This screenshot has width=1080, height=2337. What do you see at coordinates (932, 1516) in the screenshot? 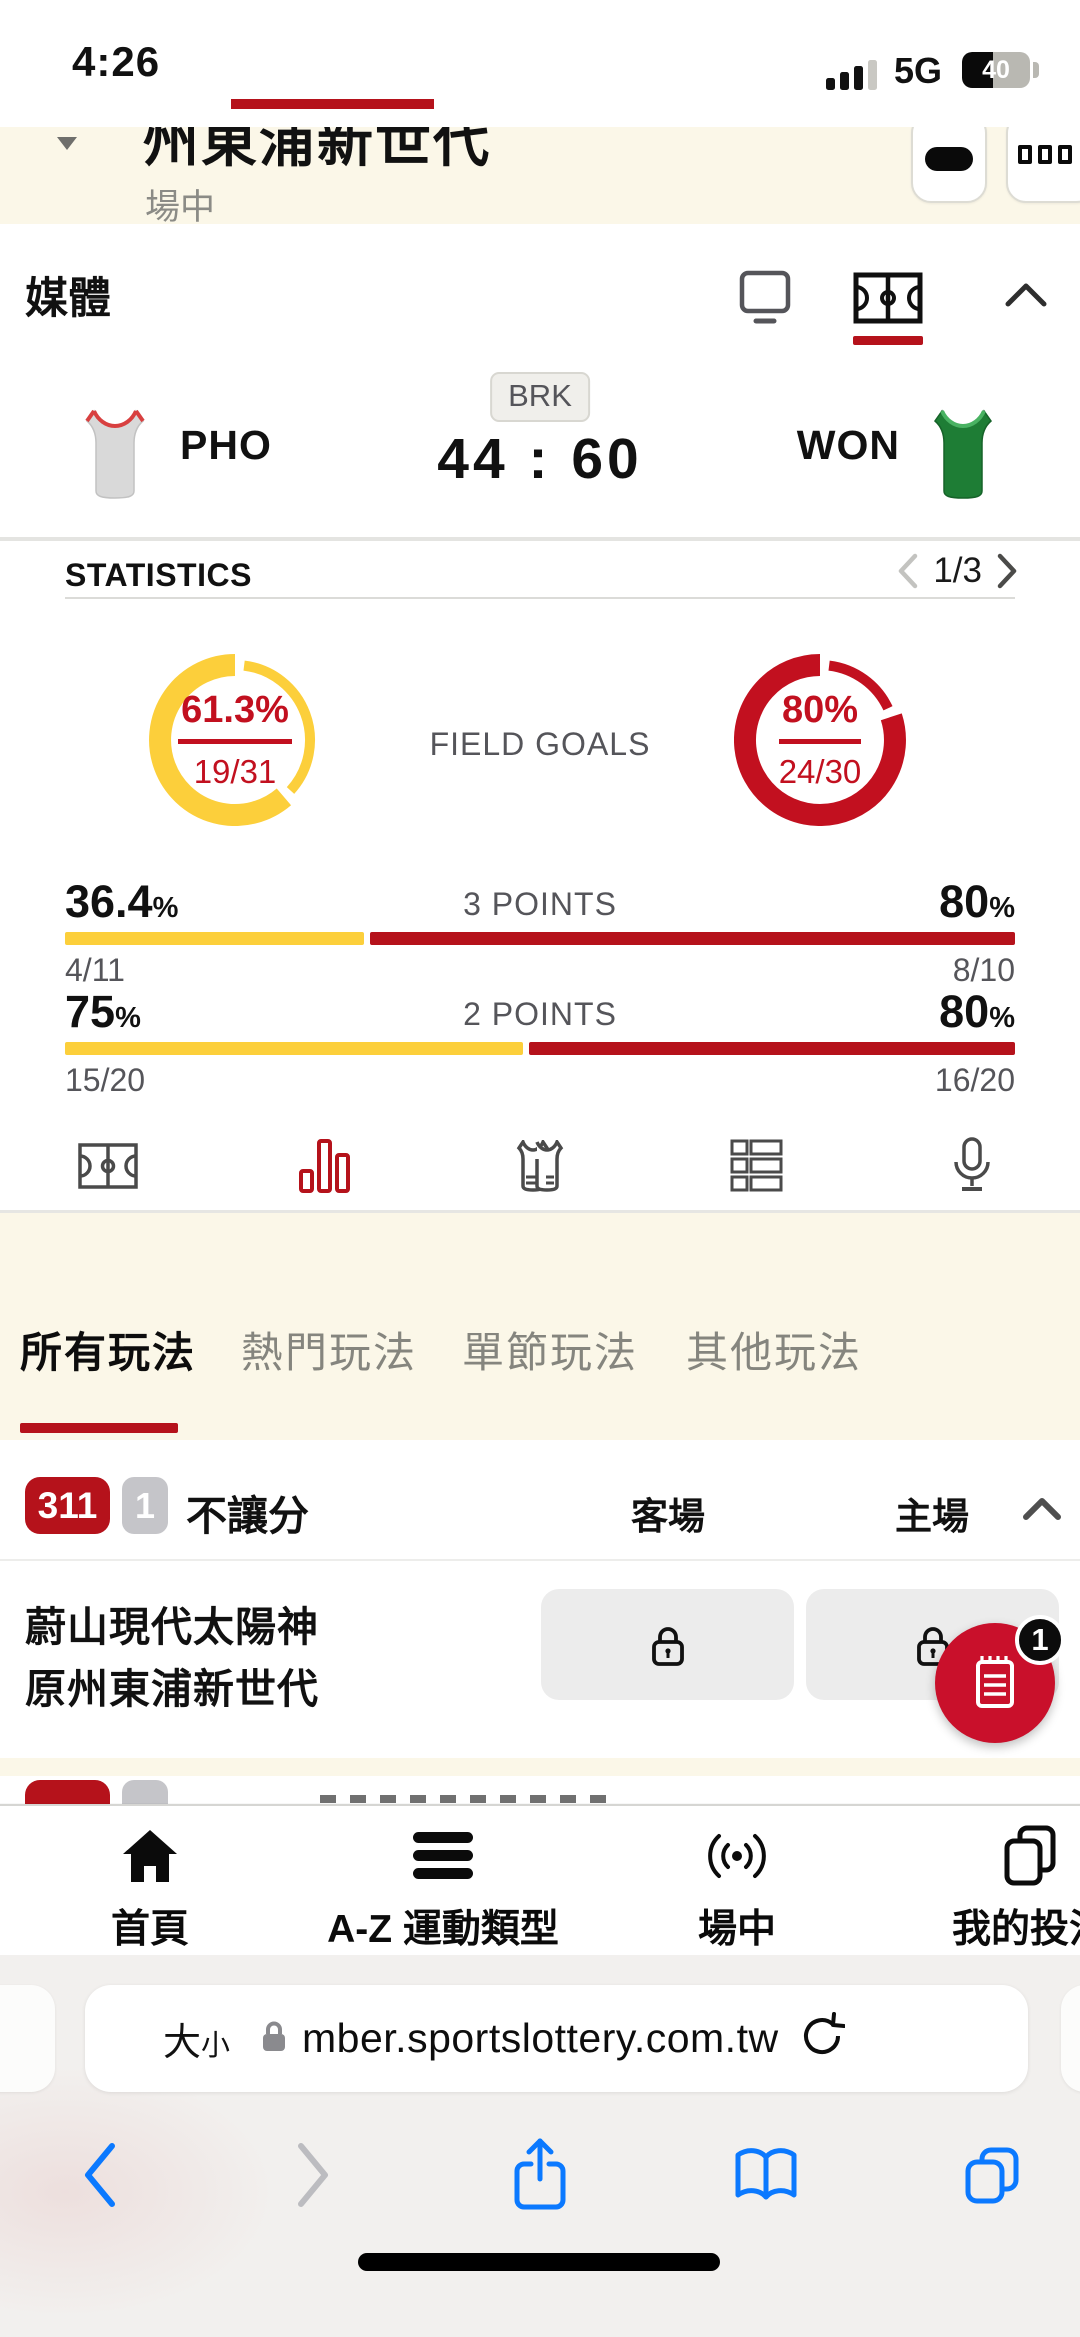
I see `home-column-label: 主場` at bounding box center [932, 1516].